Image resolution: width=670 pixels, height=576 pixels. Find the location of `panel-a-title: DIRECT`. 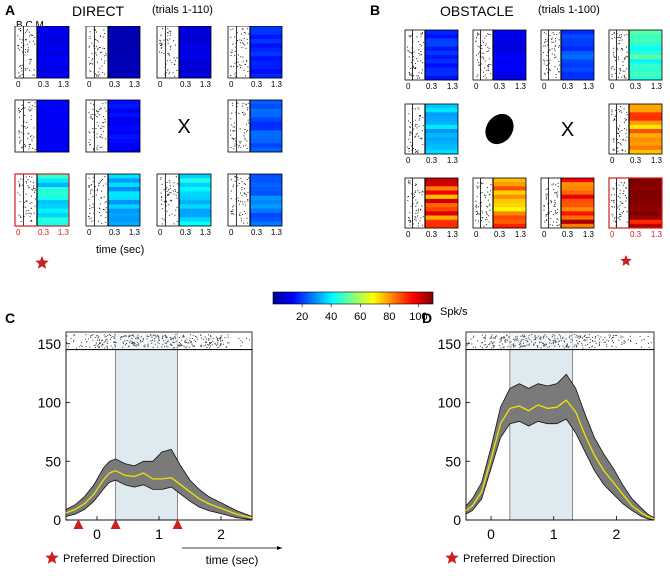

panel-a-title: DIRECT is located at coordinates (98, 11).